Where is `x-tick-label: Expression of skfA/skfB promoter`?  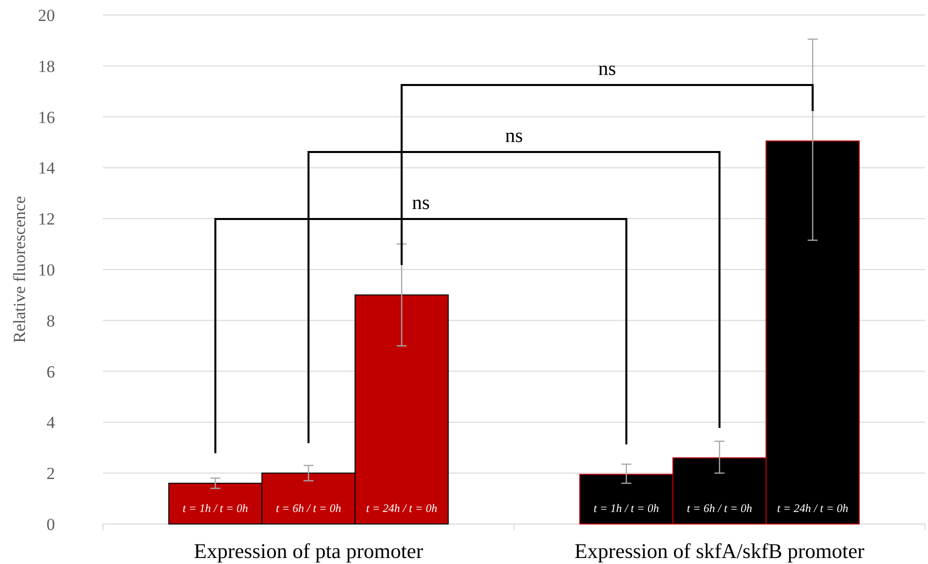
x-tick-label: Expression of skfA/skfB promoter is located at coordinates (719, 551).